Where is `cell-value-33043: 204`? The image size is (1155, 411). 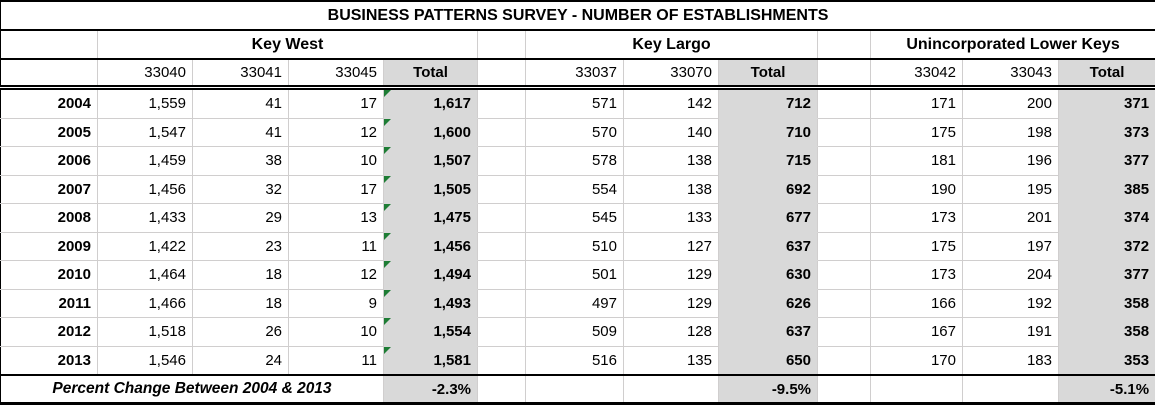 cell-value-33043: 204 is located at coordinates (1010, 275).